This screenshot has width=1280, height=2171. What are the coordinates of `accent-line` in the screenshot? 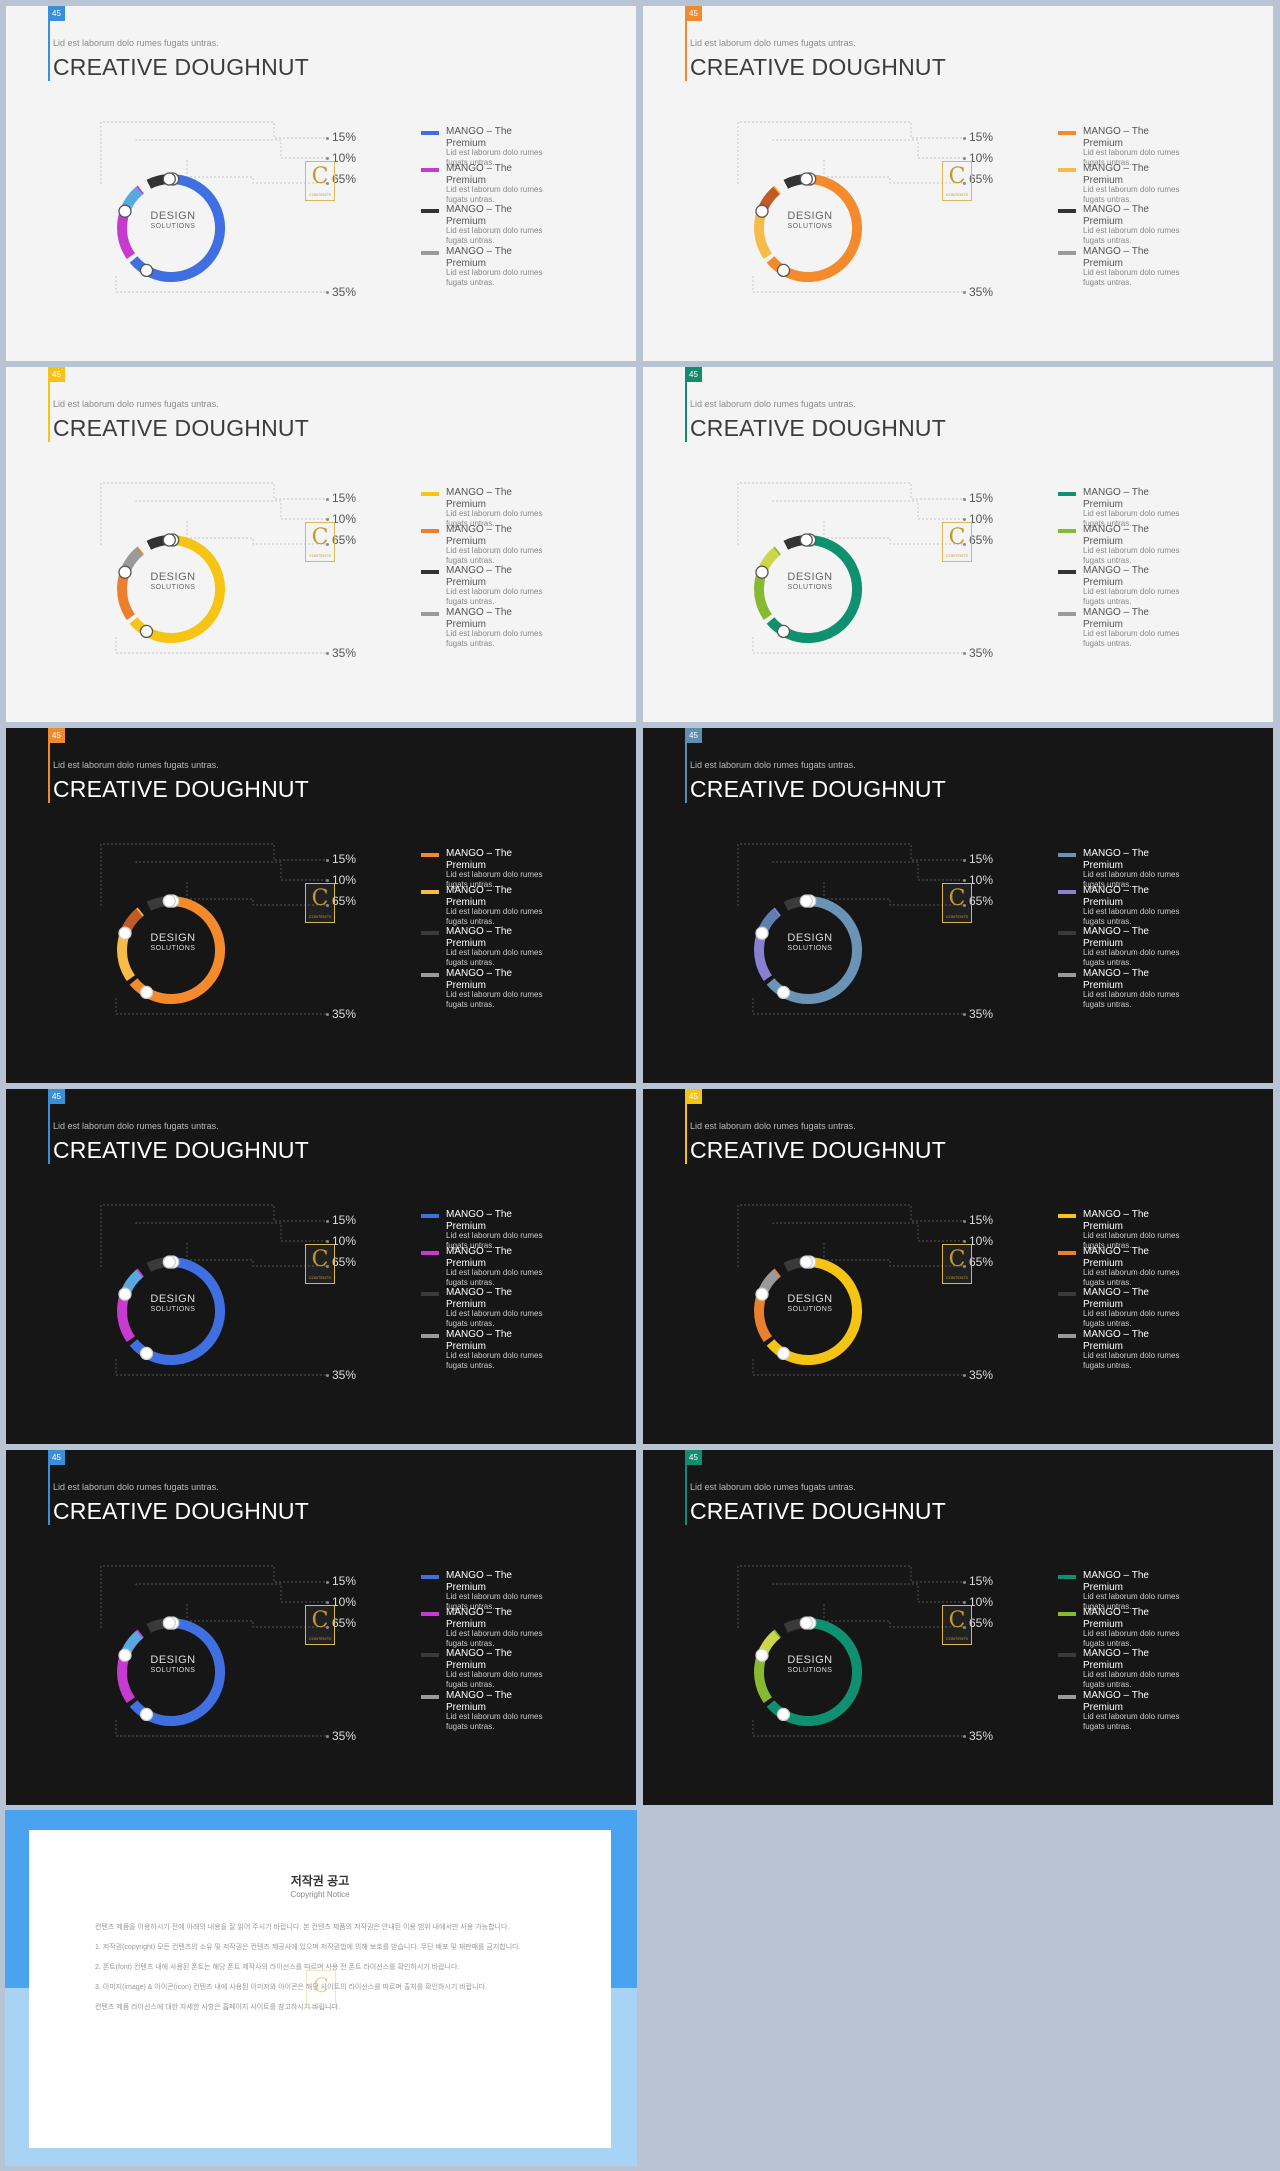 It's located at (686, 1134).